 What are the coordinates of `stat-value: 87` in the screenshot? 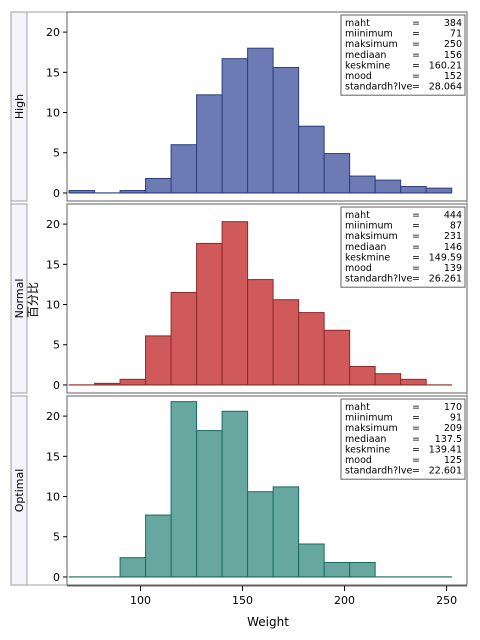 It's located at (456, 226).